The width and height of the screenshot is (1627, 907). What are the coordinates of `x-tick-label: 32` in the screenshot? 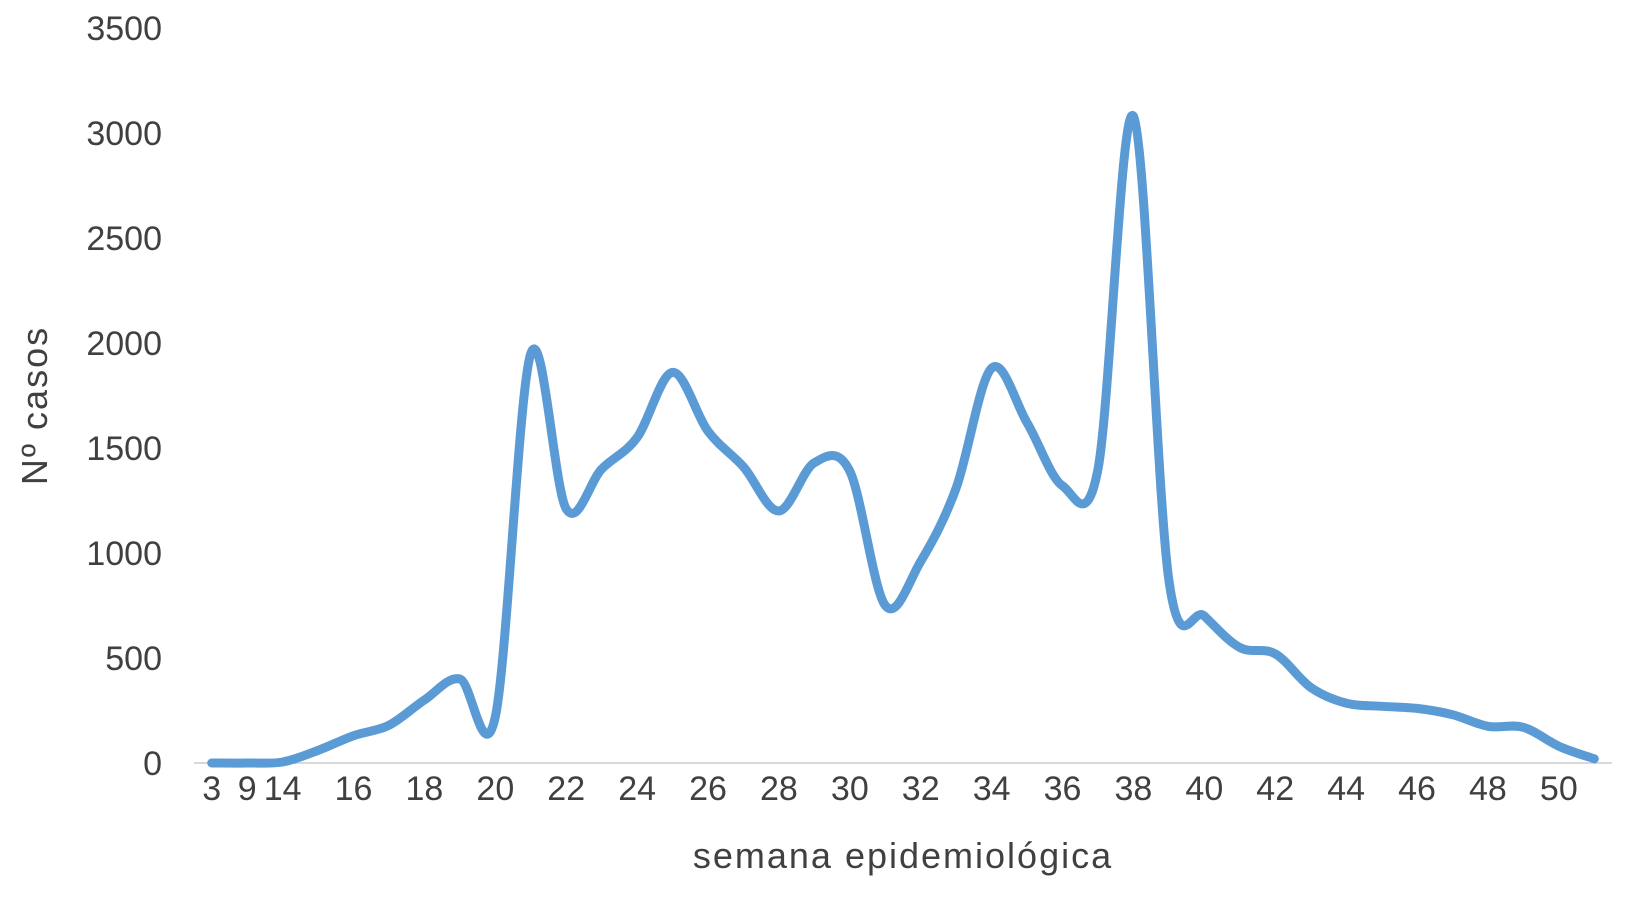 It's located at (921, 789).